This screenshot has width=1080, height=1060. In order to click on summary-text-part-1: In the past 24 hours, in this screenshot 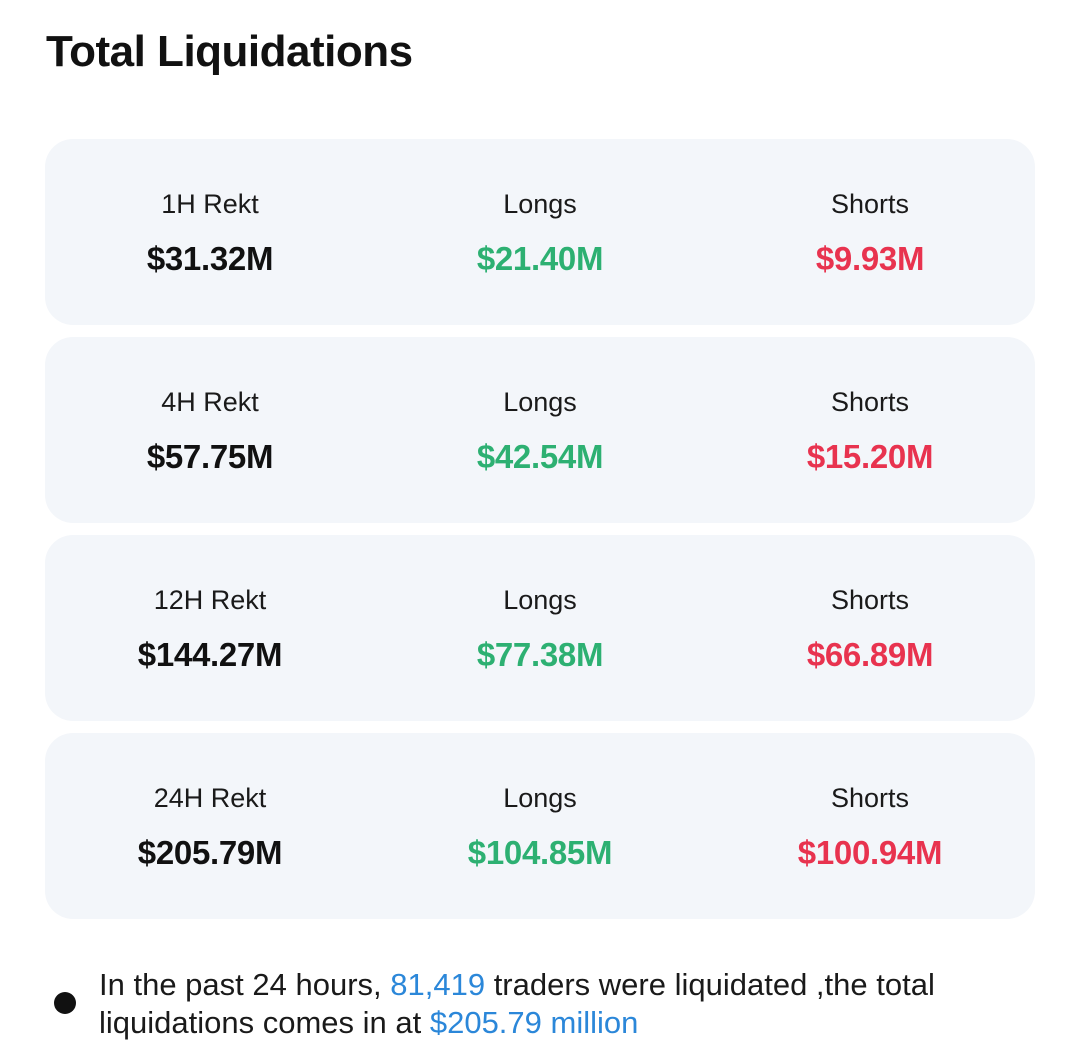, I will do `click(245, 984)`.